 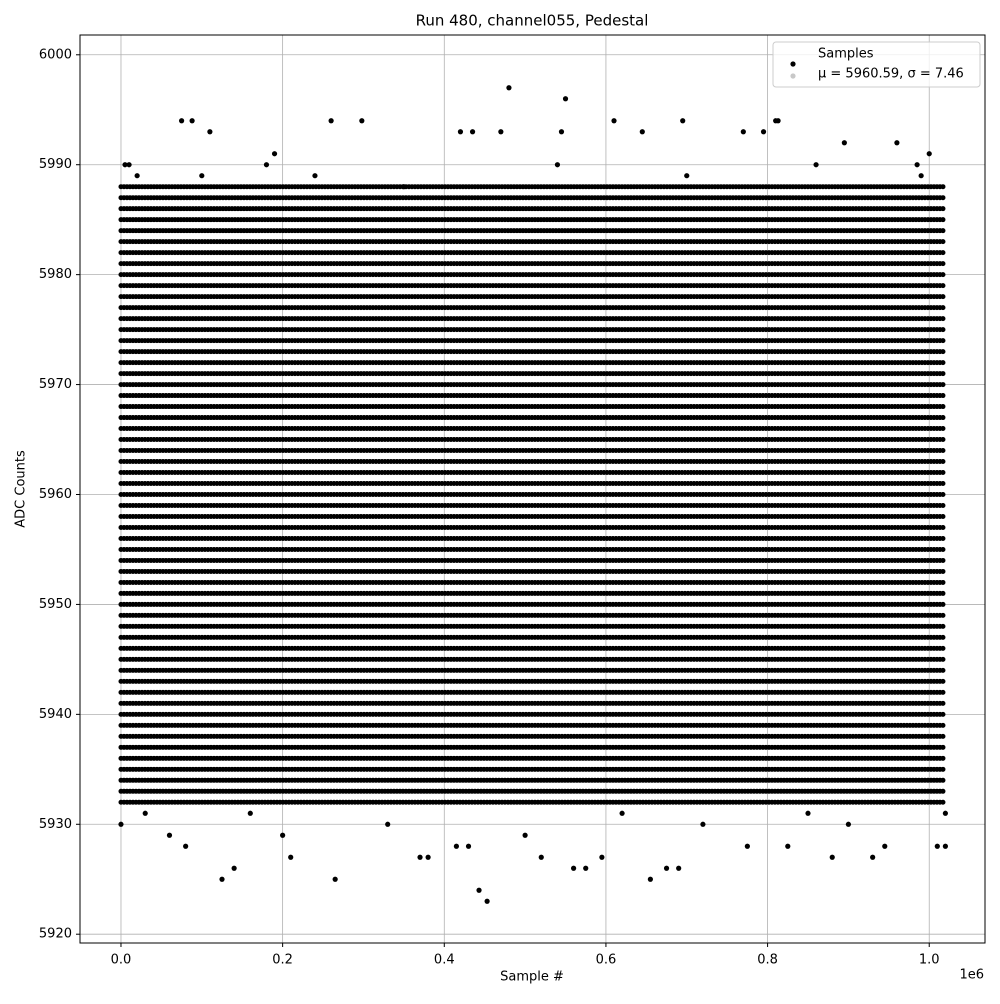 What do you see at coordinates (55, 604) in the screenshot?
I see `y-tick-label: 5950` at bounding box center [55, 604].